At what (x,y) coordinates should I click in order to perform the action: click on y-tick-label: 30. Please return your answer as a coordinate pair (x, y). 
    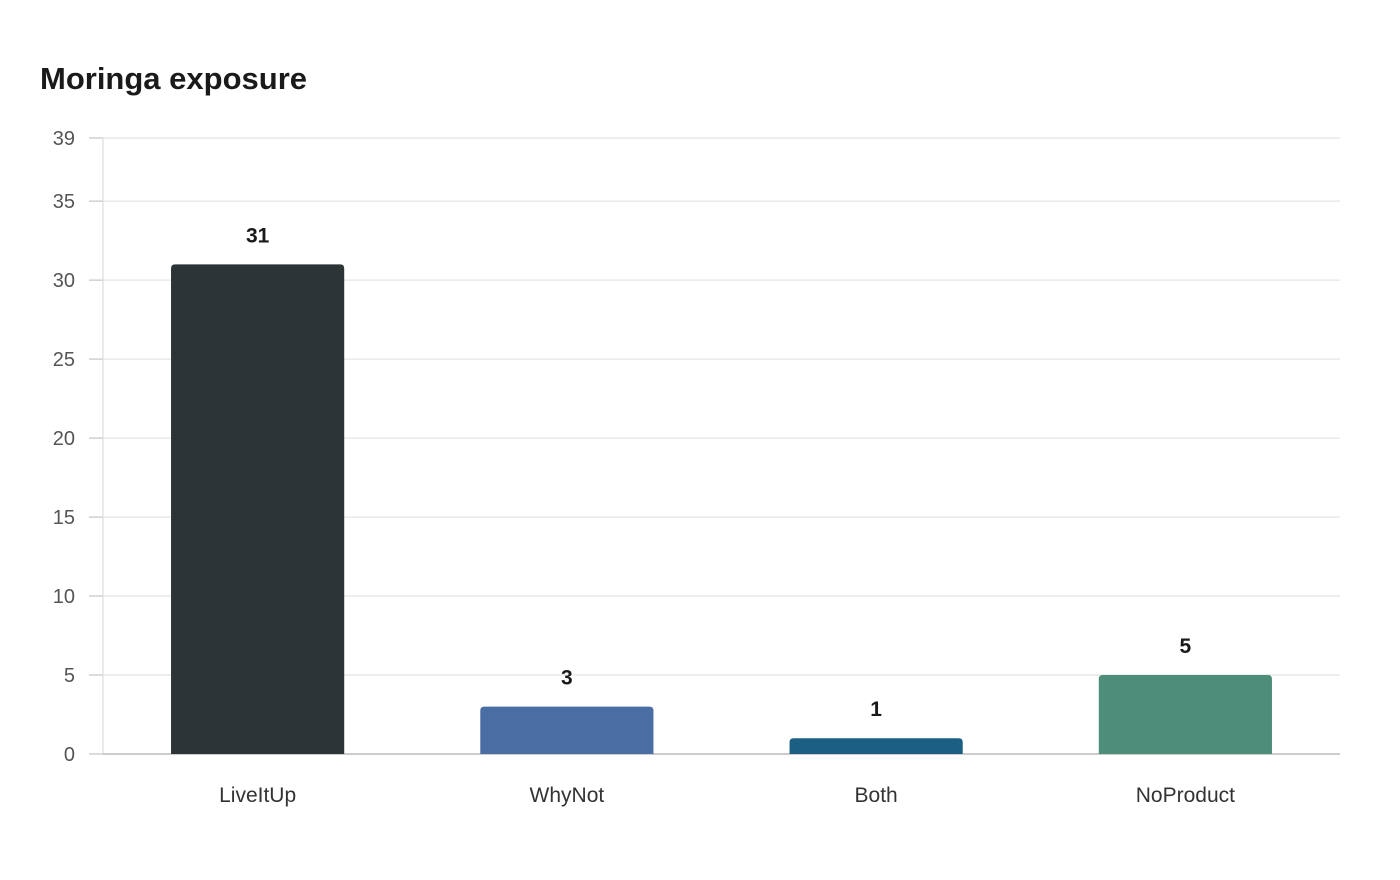
    Looking at the image, I should click on (64, 281).